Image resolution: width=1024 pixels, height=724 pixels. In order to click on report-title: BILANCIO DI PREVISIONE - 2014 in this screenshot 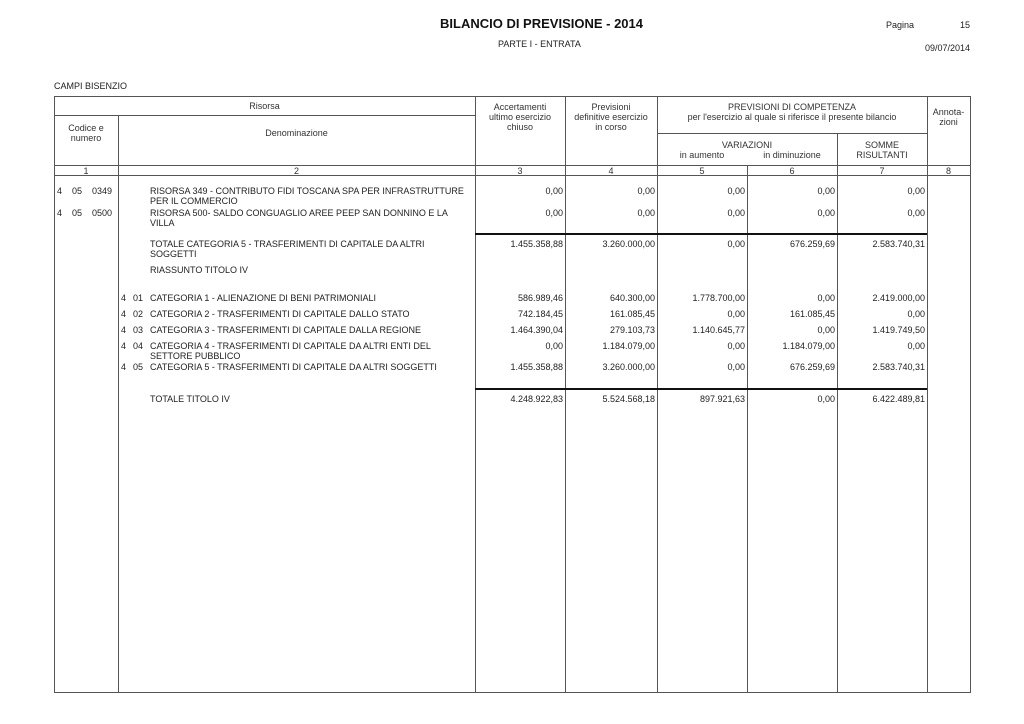, I will do `click(541, 23)`.